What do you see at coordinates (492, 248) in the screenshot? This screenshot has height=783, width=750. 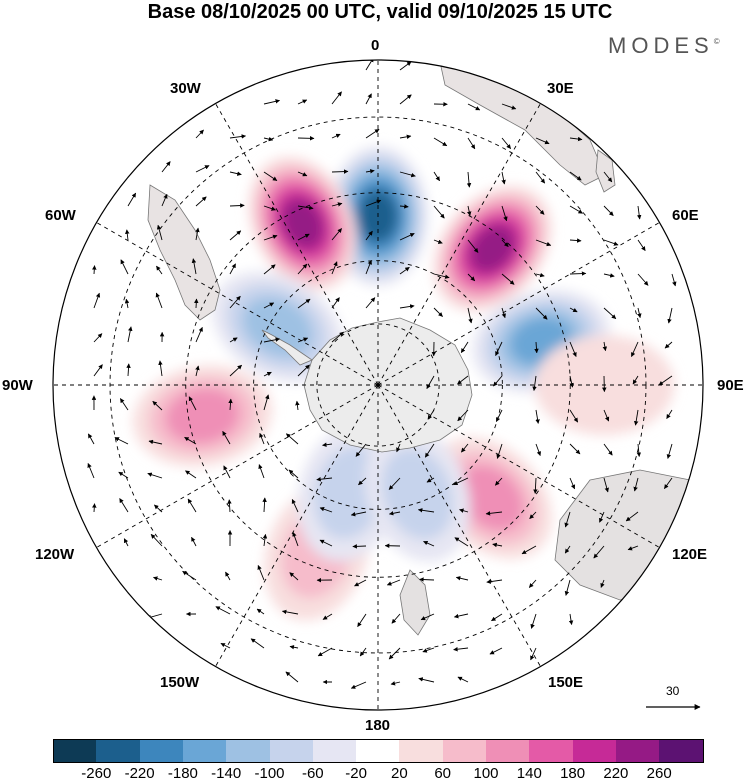 I see `anomaly-contour-pos-40e` at bounding box center [492, 248].